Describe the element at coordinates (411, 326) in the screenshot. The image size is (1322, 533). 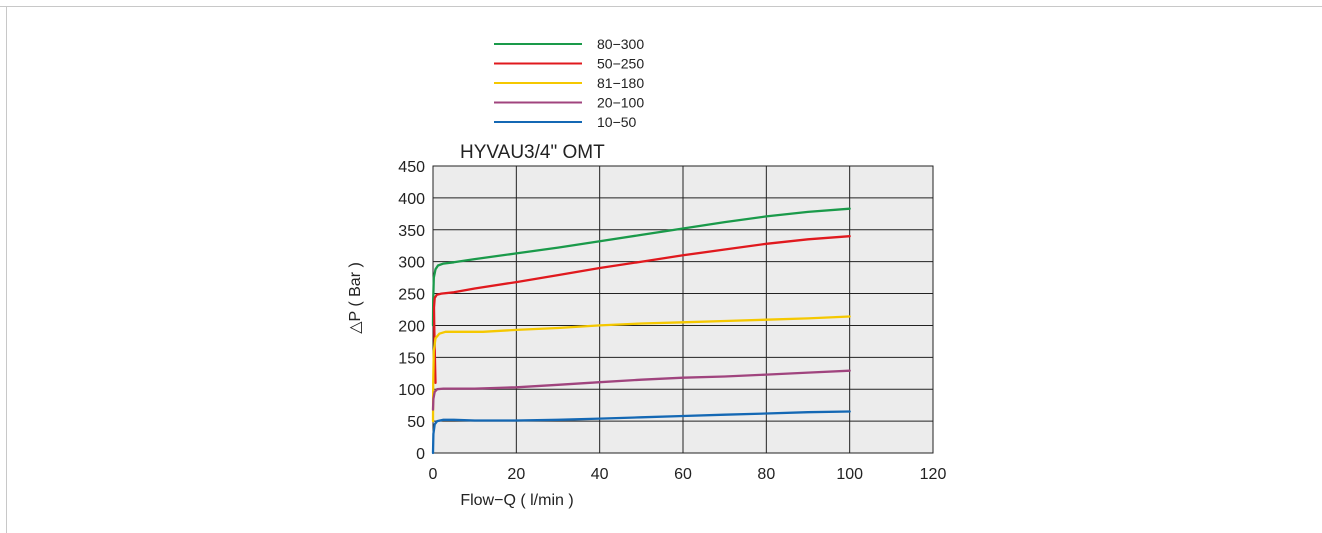
I see `y-tick-label: 200` at that location.